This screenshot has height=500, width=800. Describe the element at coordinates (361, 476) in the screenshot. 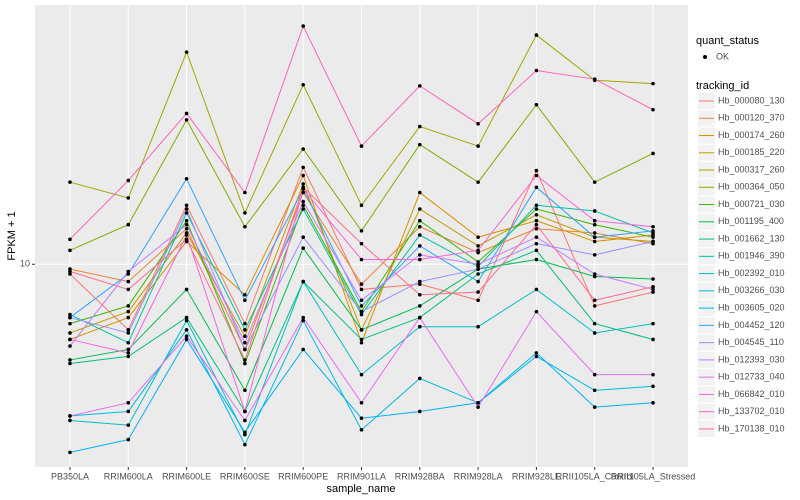

I see `x-tick-label: RRIM901LA` at that location.